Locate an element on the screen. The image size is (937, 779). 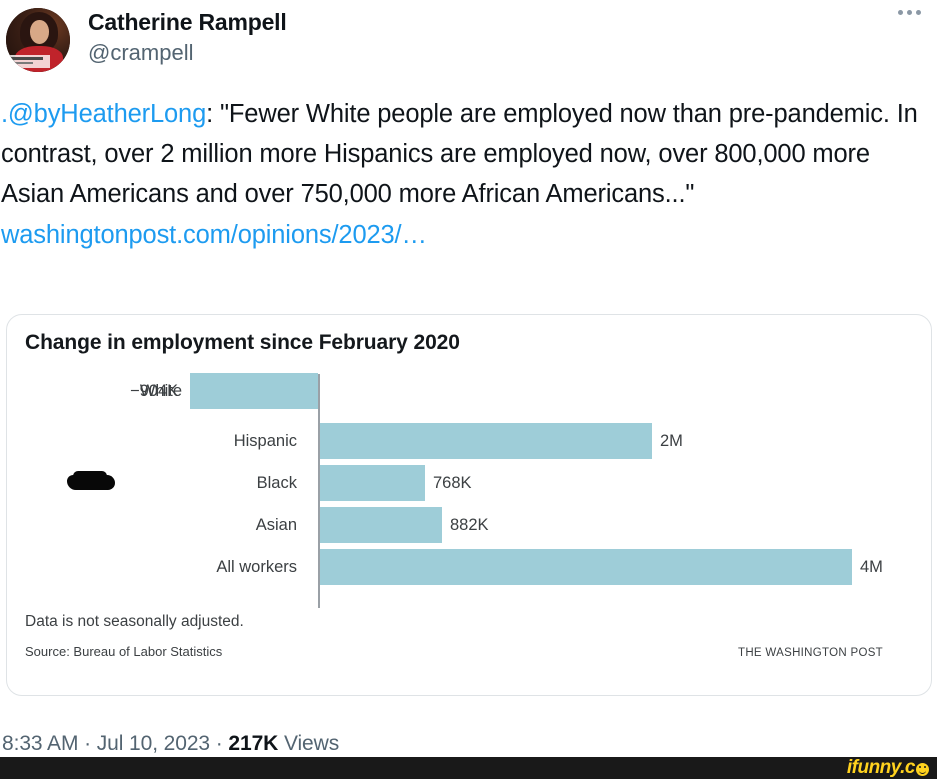
bar-category-label-white: White is located at coordinates (160, 391).